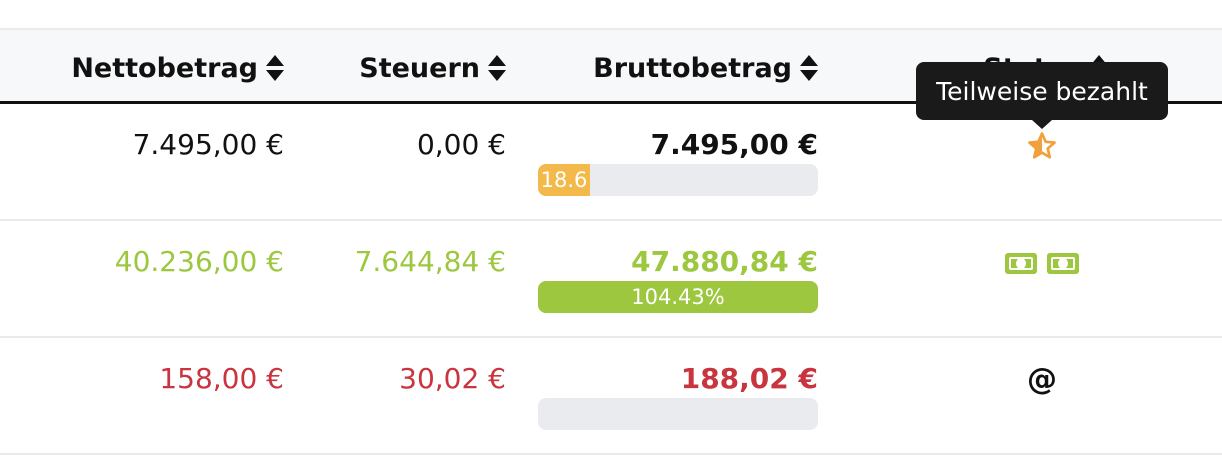 The width and height of the screenshot is (1222, 474). I want to click on gross-amount: 7.495,00 €, so click(734, 144).